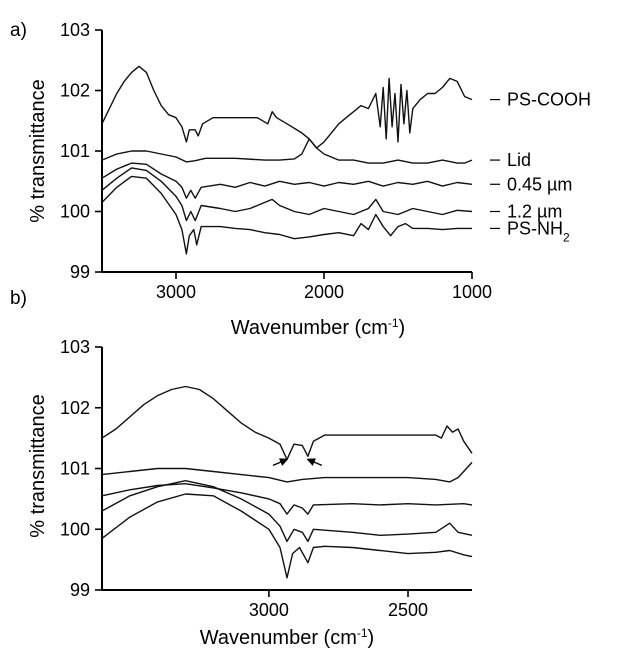  I want to click on panel-b-series-0-45-m, so click(287, 499).